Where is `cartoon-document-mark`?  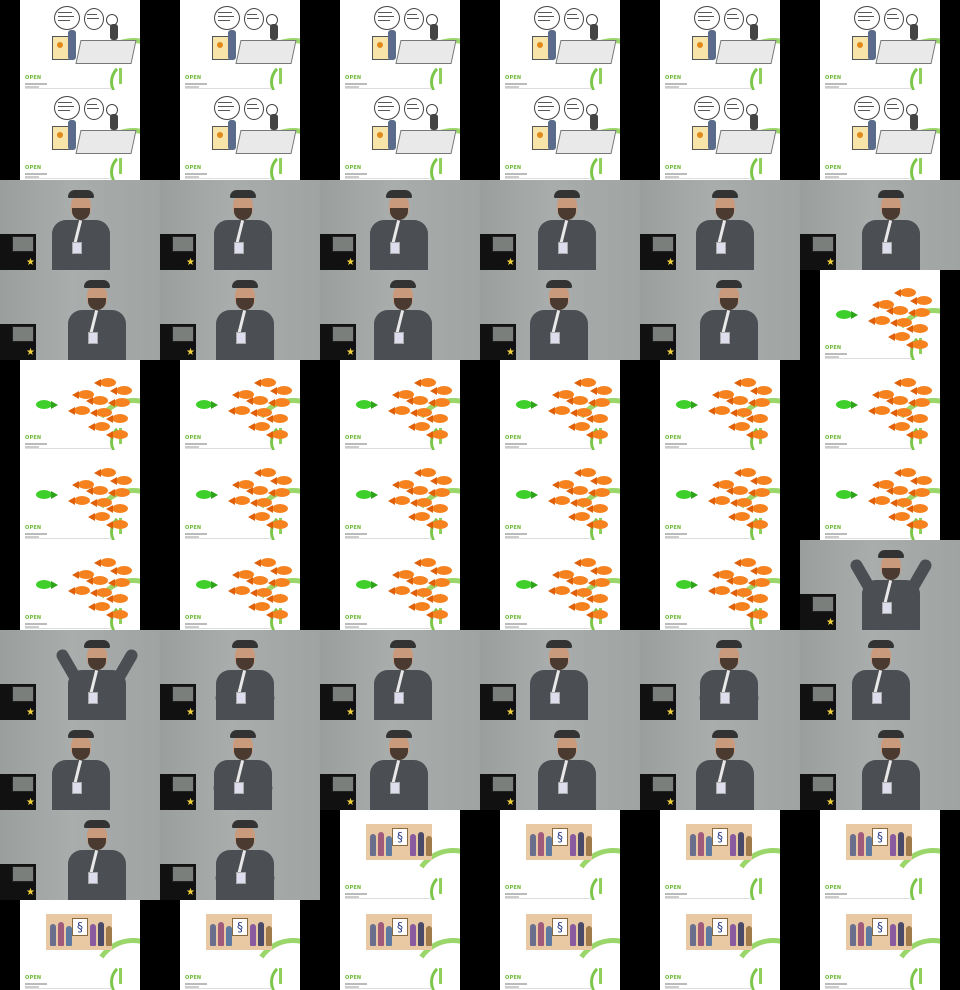
cartoon-document-mark is located at coordinates (220, 45).